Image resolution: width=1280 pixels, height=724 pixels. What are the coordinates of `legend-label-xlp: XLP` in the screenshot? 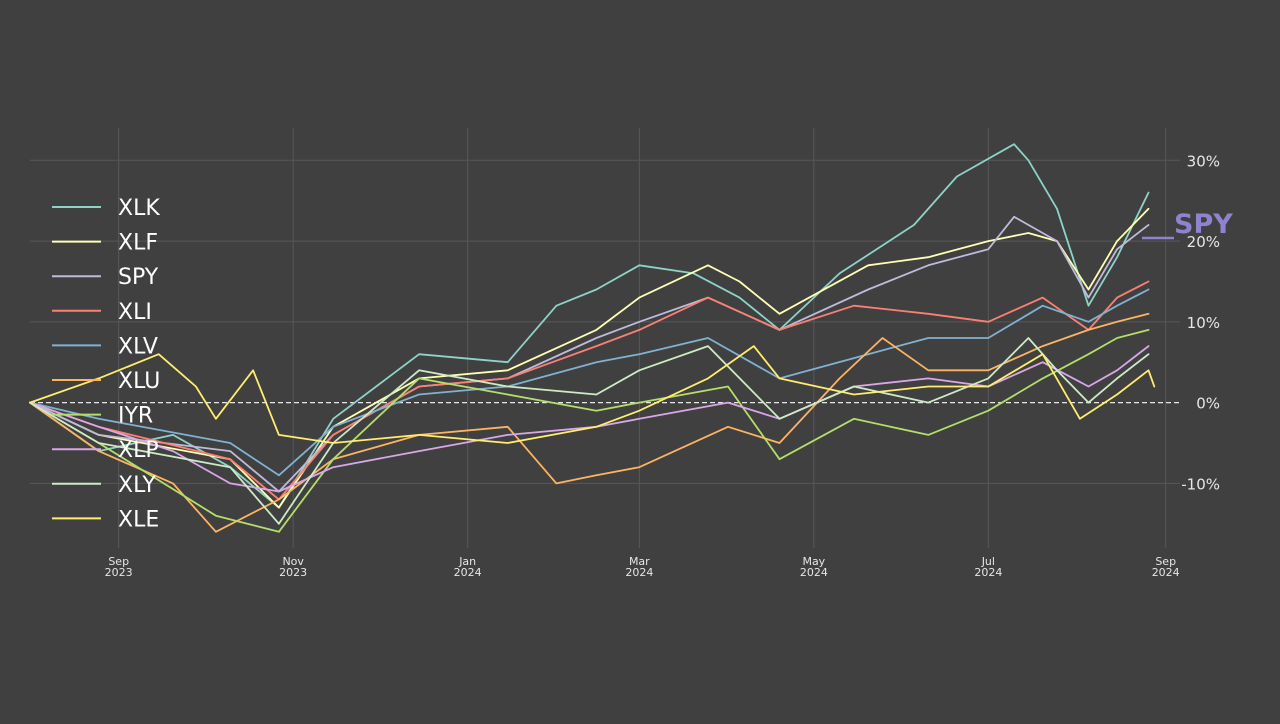 It's located at (138, 450).